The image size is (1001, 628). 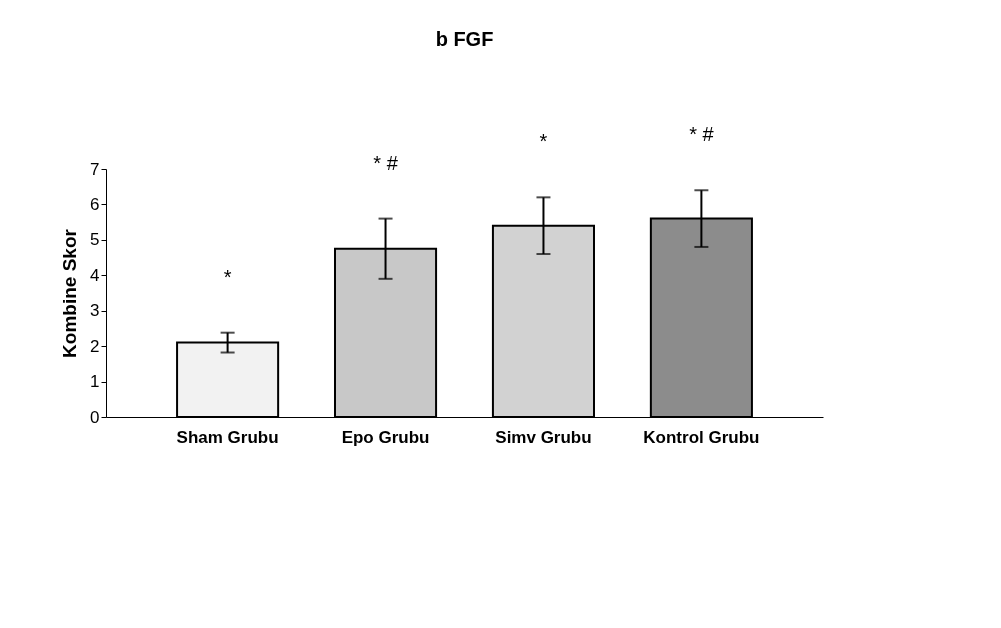 What do you see at coordinates (95, 346) in the screenshot?
I see `y-tick-label: 2` at bounding box center [95, 346].